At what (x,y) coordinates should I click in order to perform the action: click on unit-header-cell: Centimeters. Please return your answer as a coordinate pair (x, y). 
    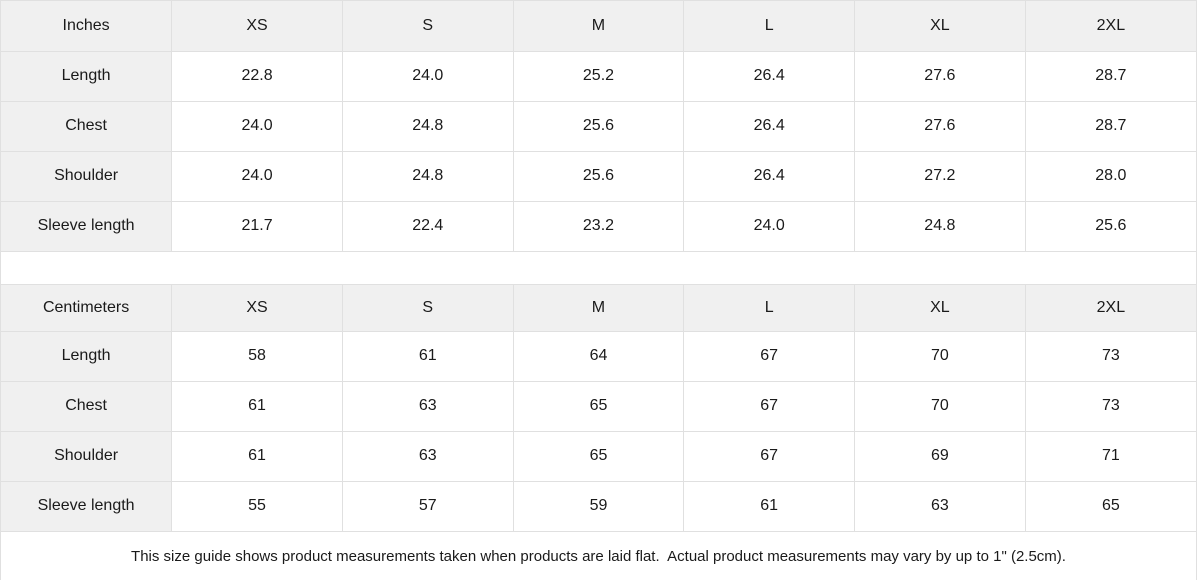
    Looking at the image, I should click on (87, 307).